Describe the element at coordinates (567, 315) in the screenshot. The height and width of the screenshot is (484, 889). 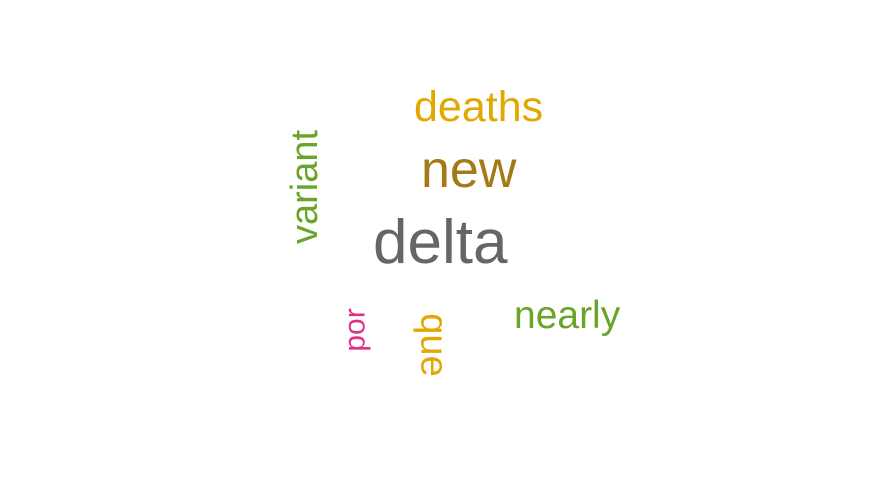
I see `word-nearly: nearly` at that location.